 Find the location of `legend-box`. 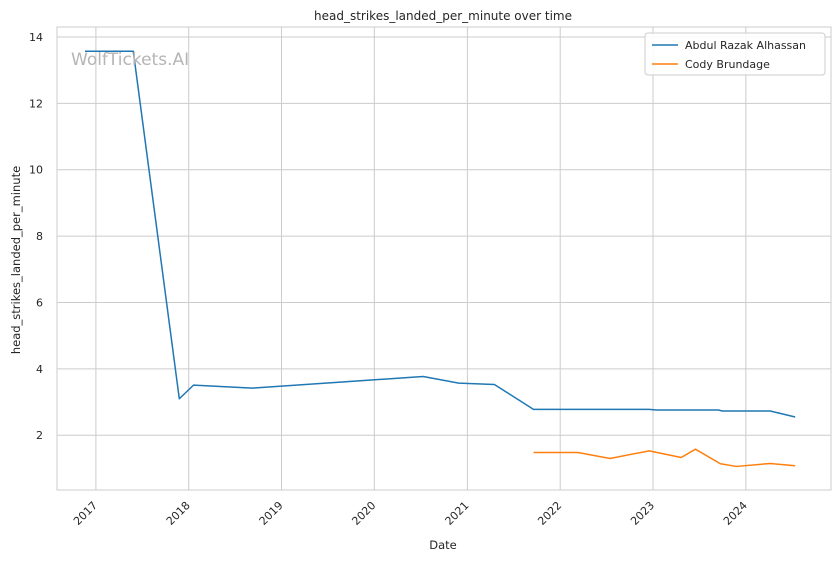

legend-box is located at coordinates (735, 54).